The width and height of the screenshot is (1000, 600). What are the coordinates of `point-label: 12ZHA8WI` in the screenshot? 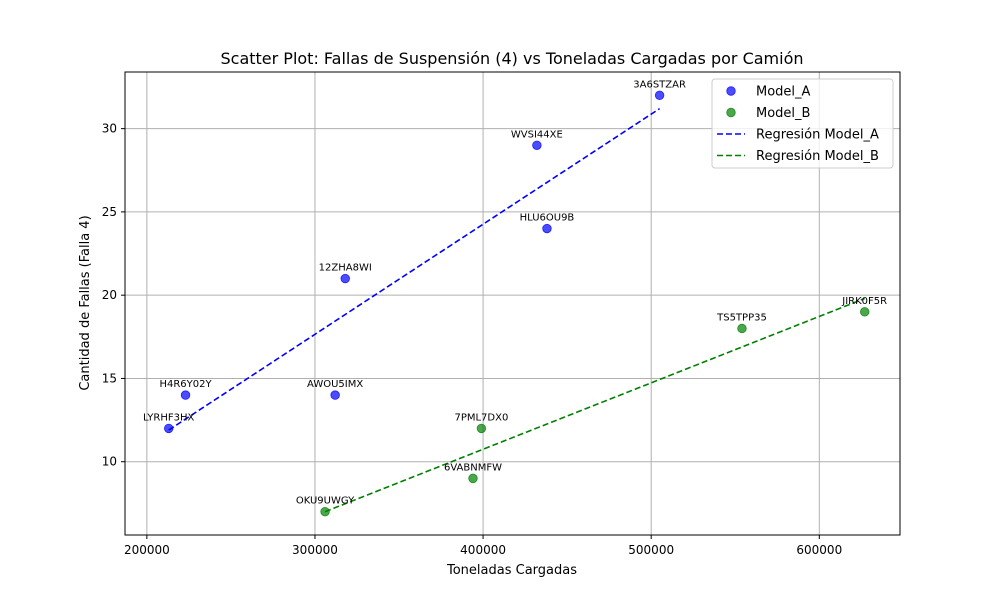 It's located at (345, 268).